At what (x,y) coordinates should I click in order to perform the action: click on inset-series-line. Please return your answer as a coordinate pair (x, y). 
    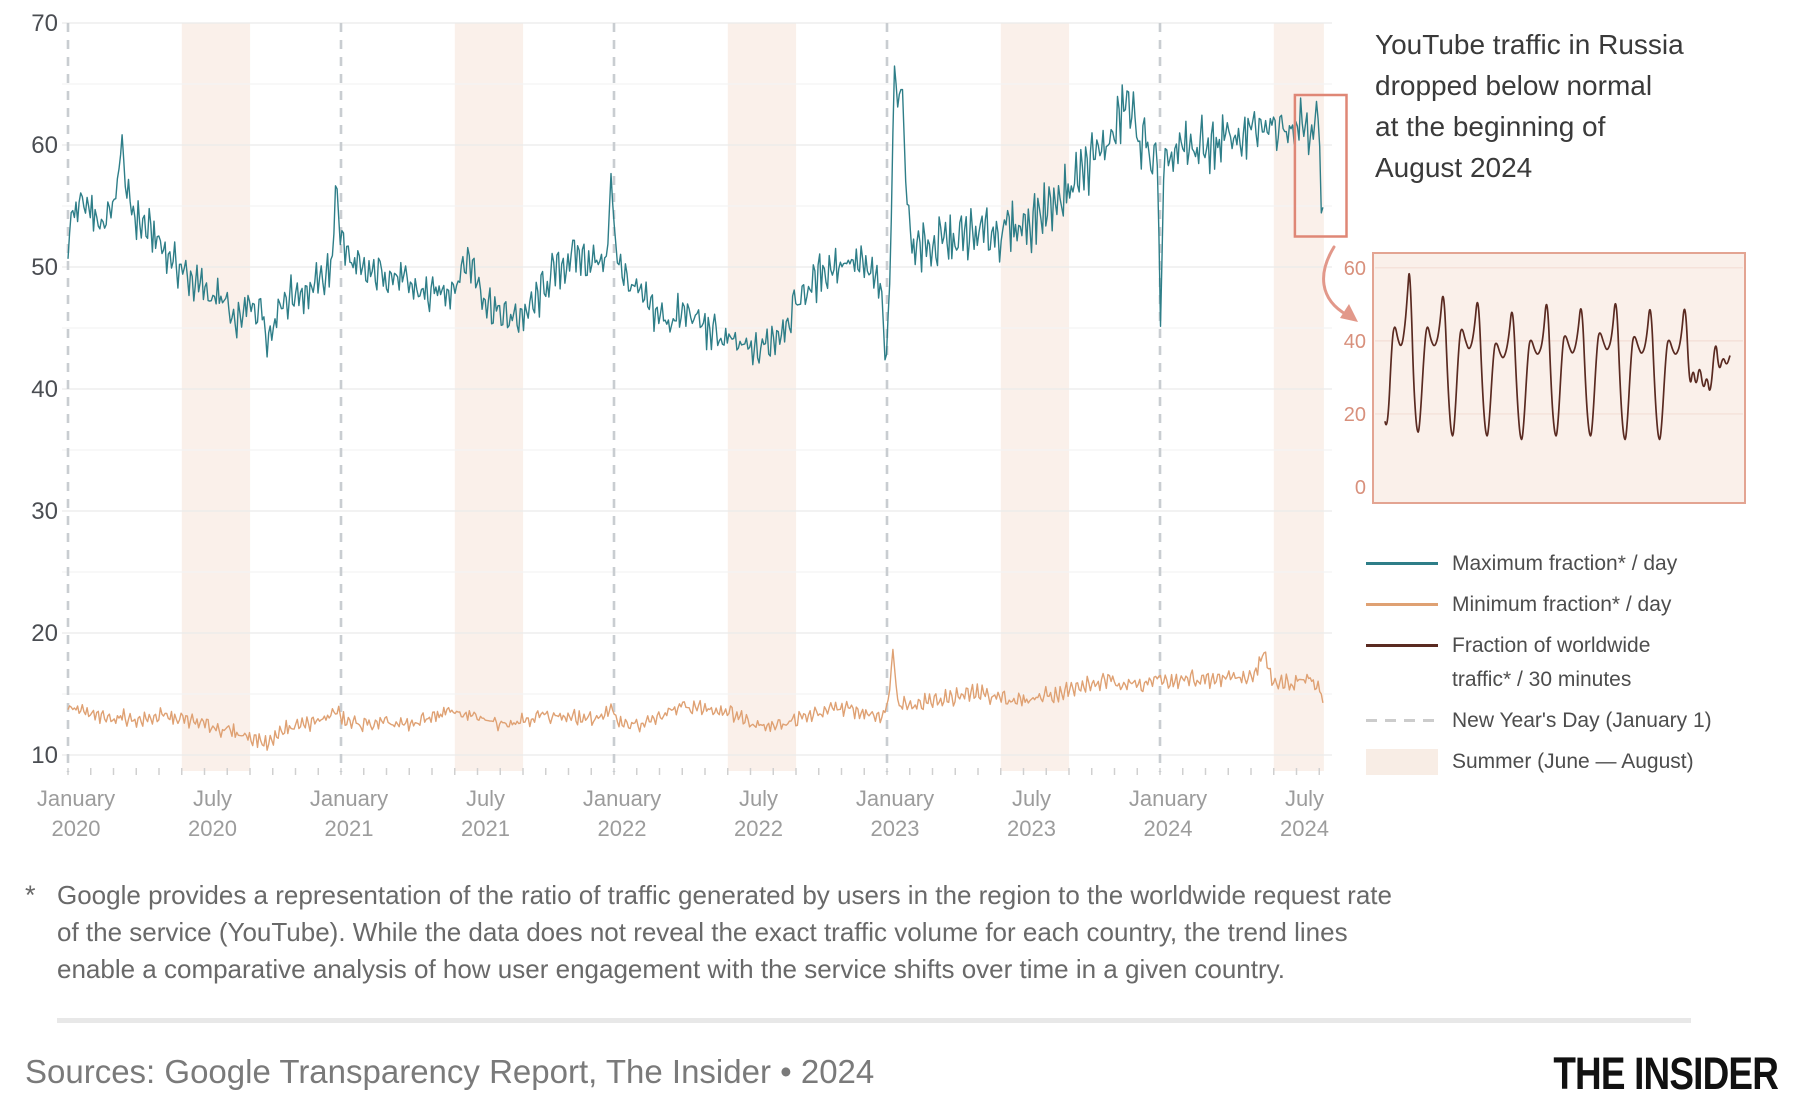
    Looking at the image, I should click on (1557, 356).